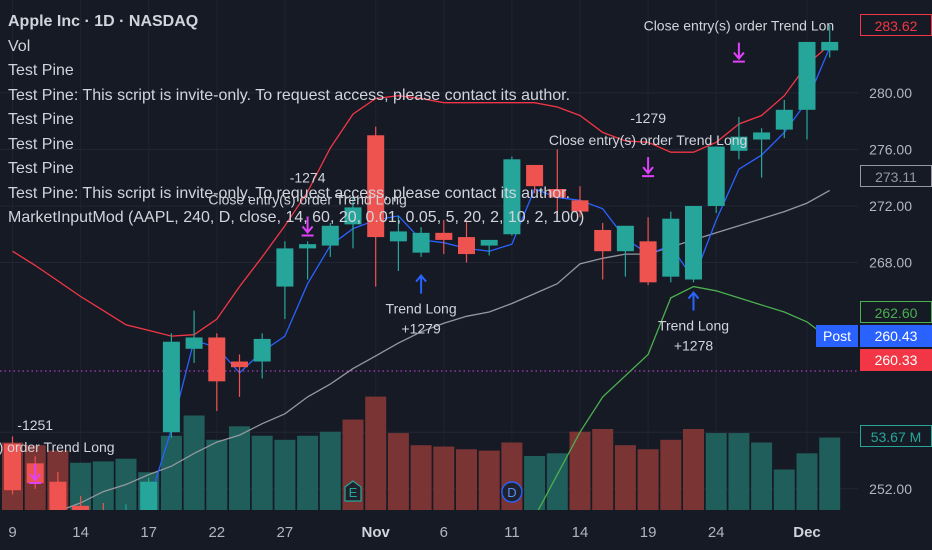  What do you see at coordinates (807, 532) in the screenshot?
I see `time-tick-label: Dec` at bounding box center [807, 532].